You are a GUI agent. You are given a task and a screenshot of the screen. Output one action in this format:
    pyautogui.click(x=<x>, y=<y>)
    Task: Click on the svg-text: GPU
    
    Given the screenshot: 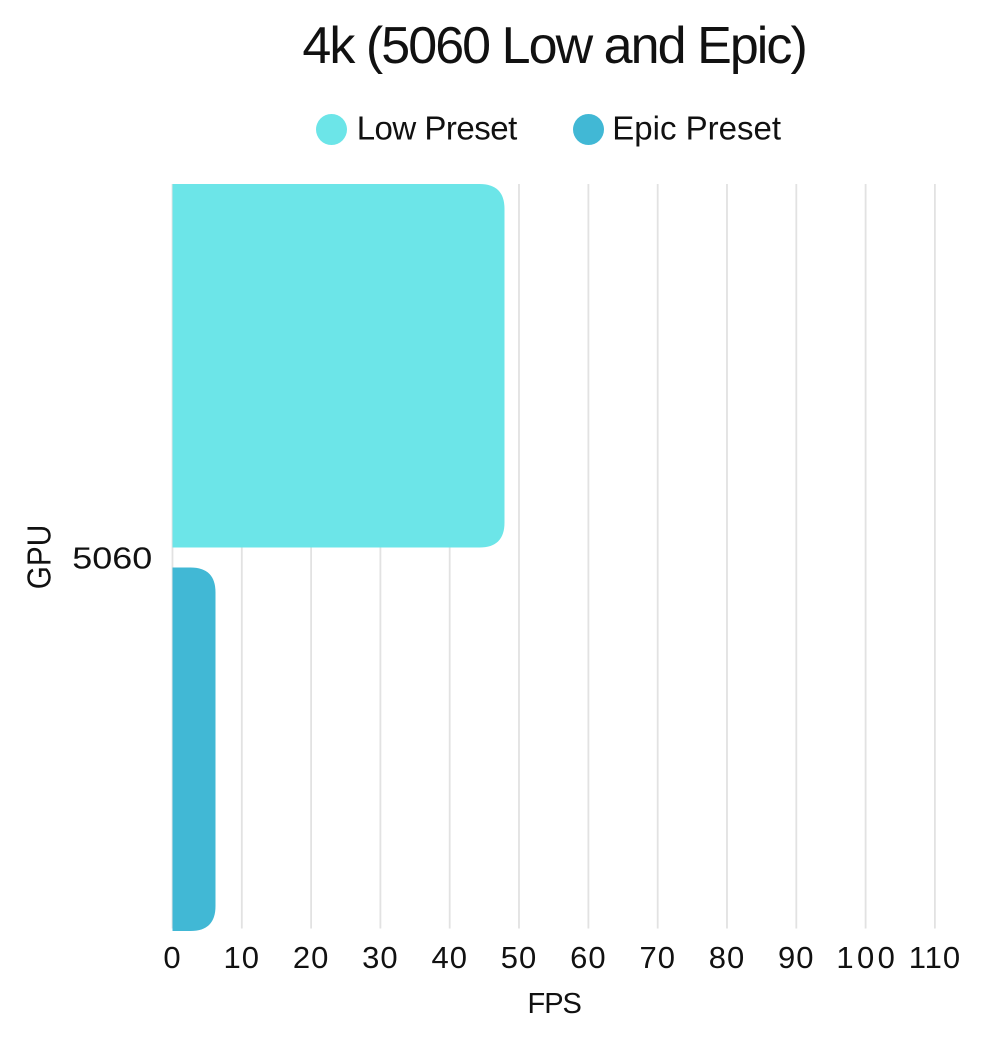 What is the action you would take?
    pyautogui.click(x=39, y=557)
    